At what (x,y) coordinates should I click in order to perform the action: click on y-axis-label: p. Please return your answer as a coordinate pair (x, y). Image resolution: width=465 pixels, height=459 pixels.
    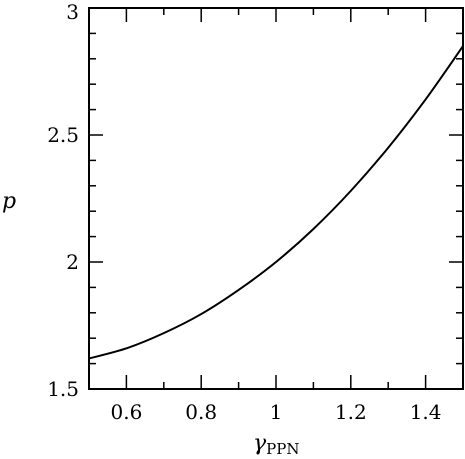
    Looking at the image, I should click on (9, 201).